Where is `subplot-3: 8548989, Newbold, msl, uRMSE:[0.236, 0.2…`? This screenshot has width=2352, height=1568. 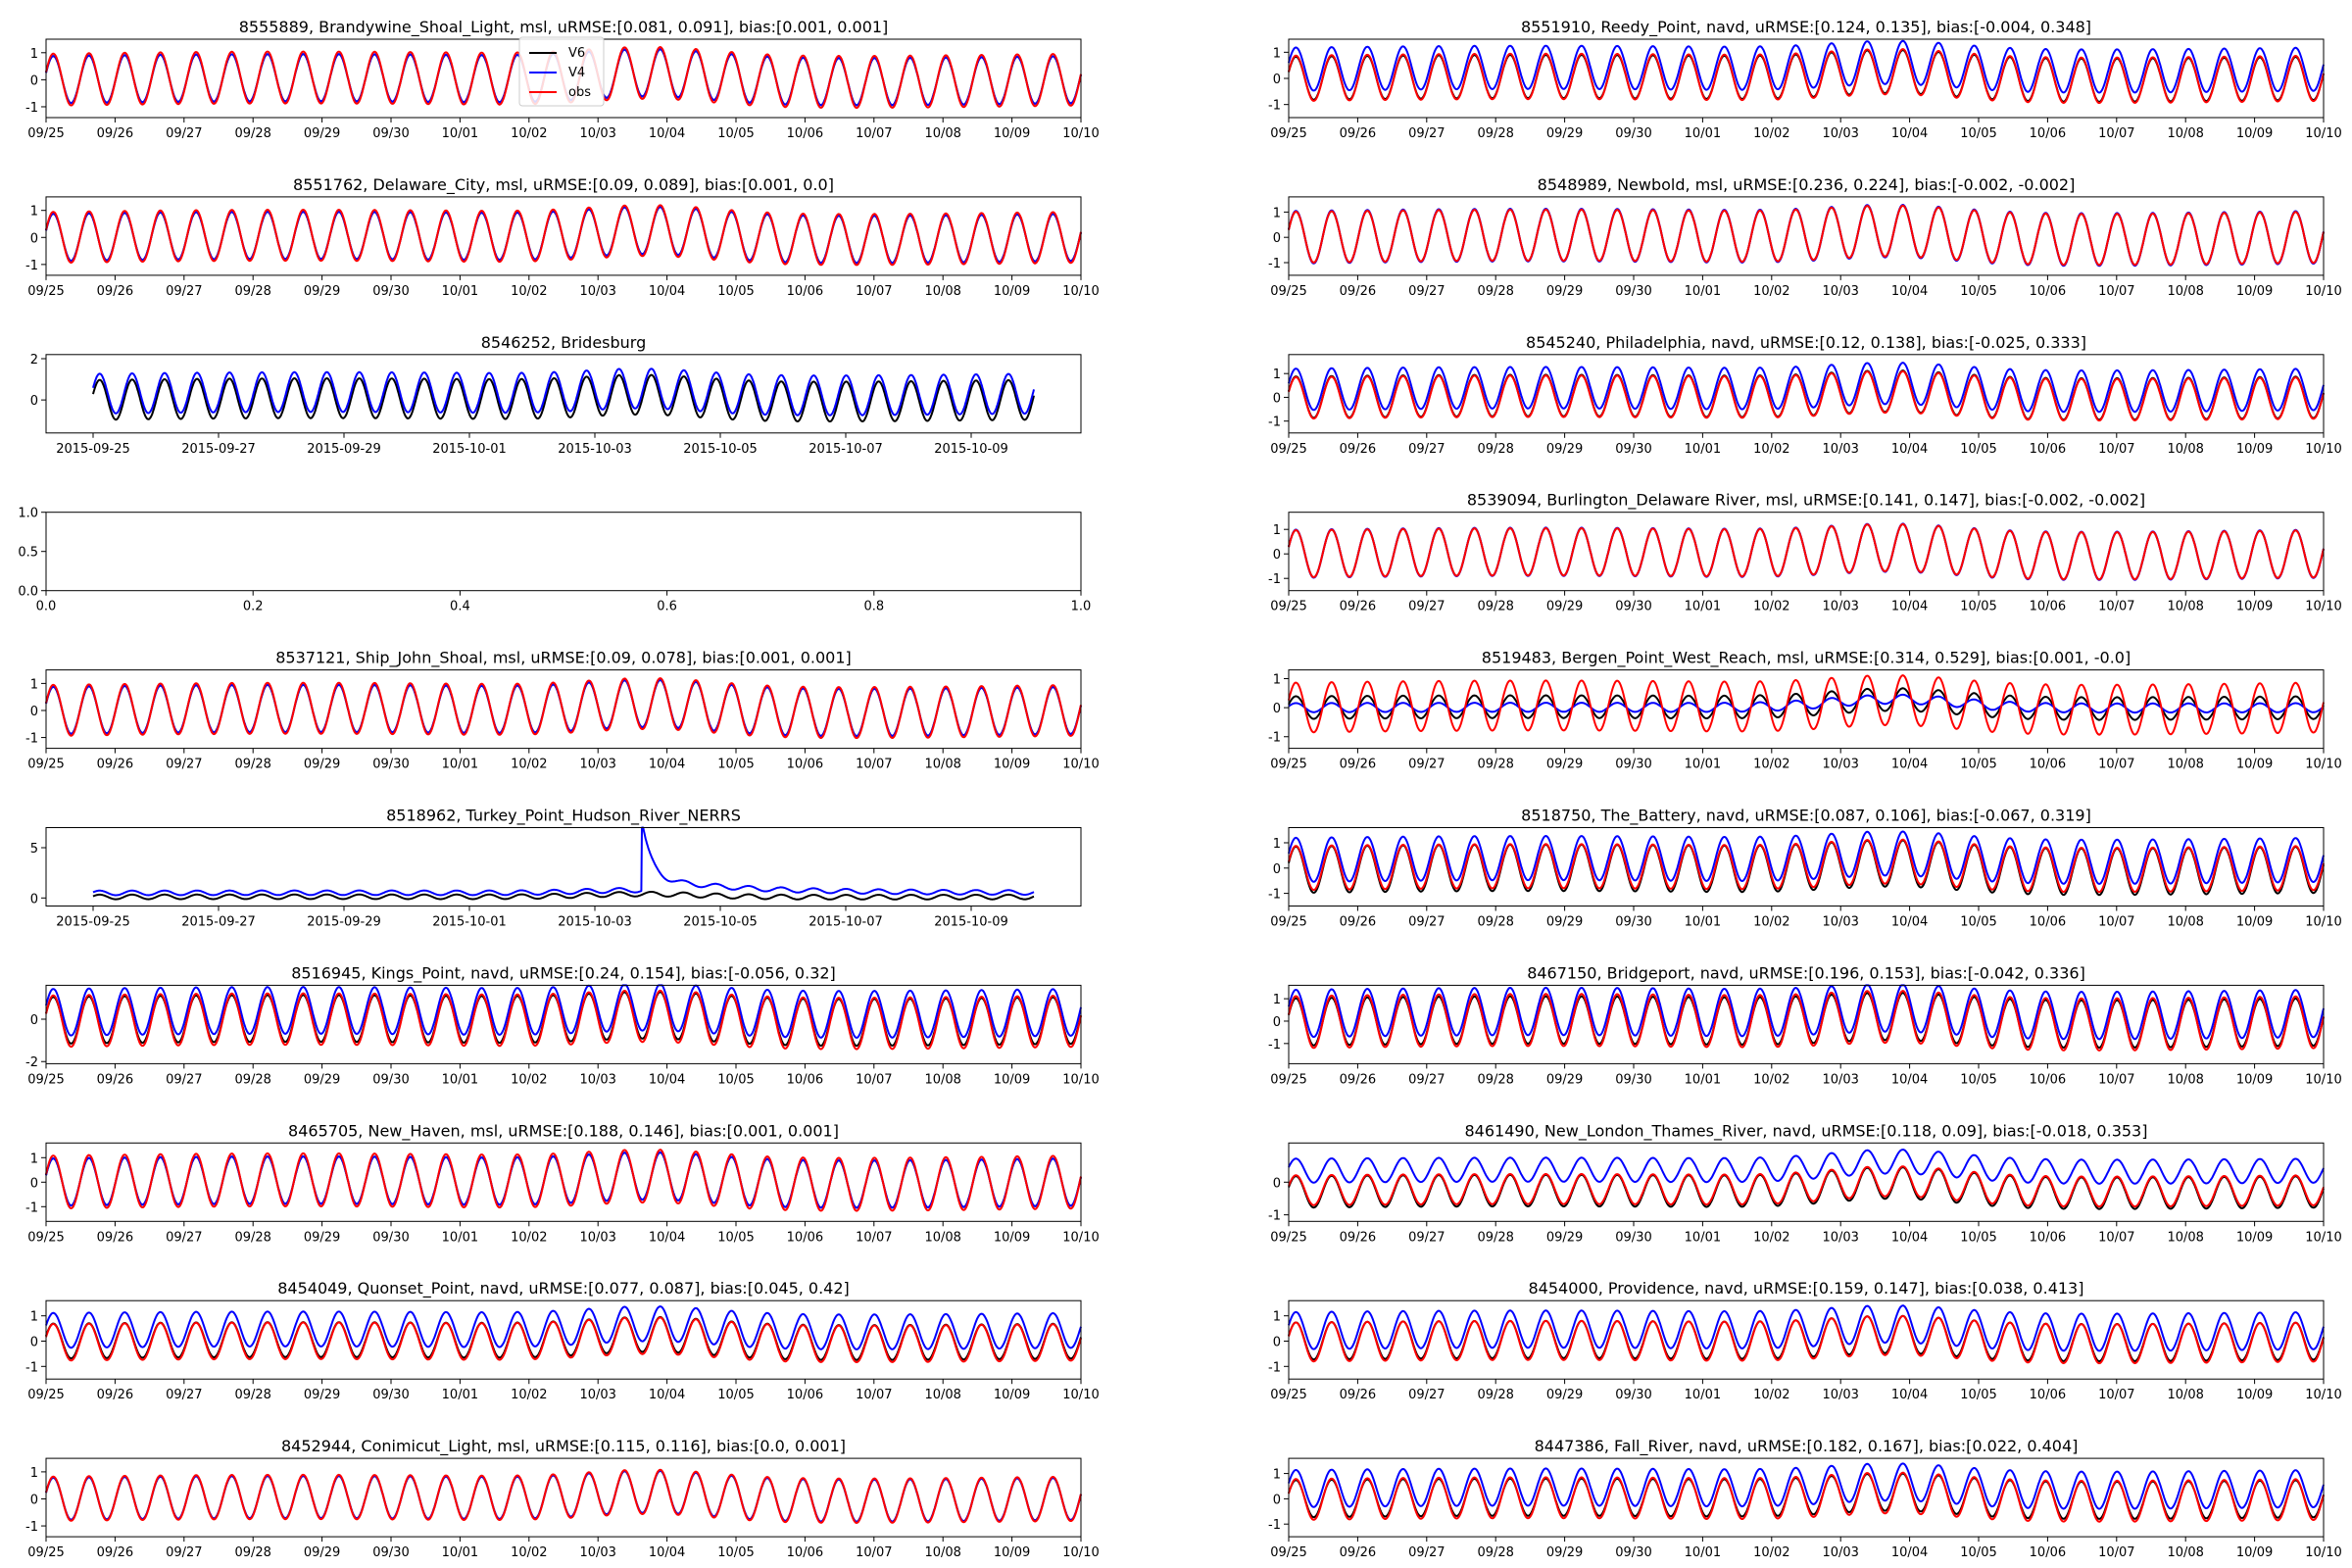
subplot-3: 8548989, Newbold, msl, uRMSE:[0.236, 0.2… is located at coordinates (1805, 237).